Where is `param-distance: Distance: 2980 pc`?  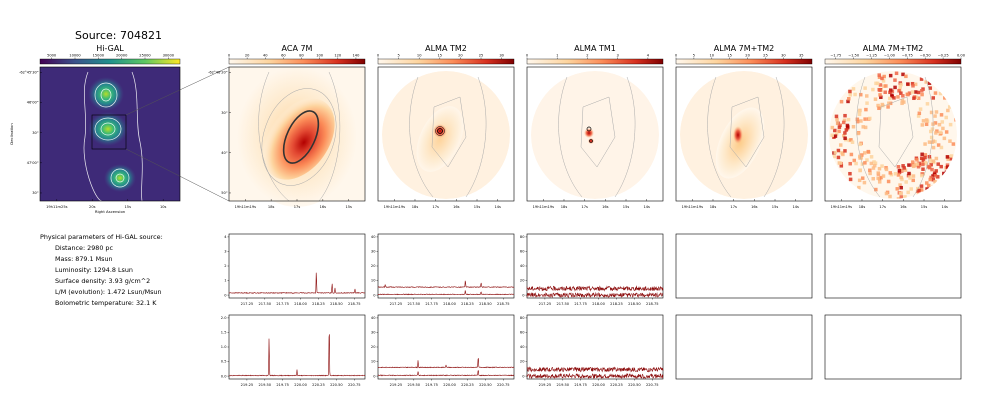 param-distance: Distance: 2980 pc is located at coordinates (84, 248).